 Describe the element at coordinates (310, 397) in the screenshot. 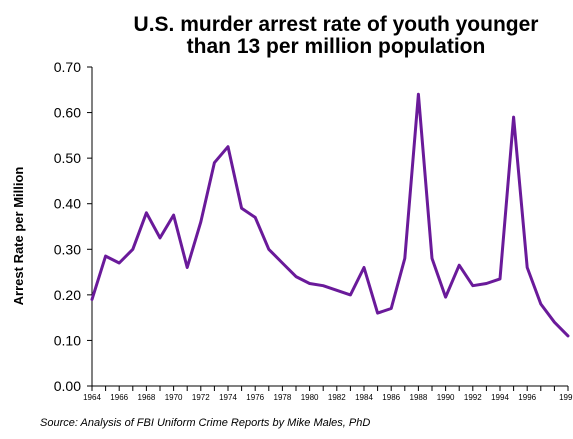

I see `x-tick-label: 1980` at that location.